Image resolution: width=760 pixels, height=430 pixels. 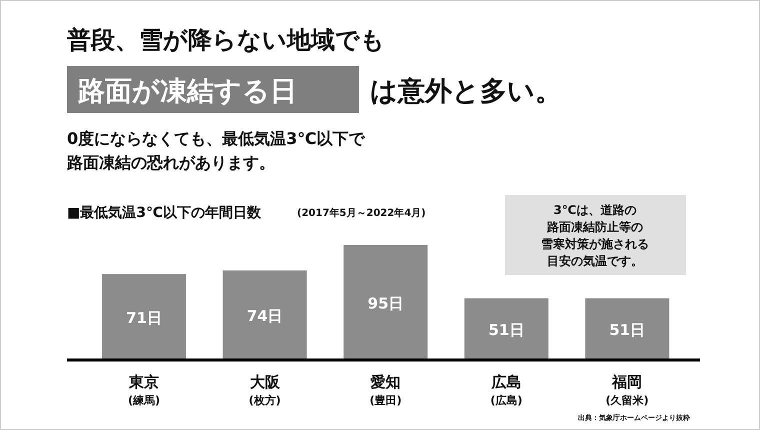 I want to click on text: 路面凍結防止等の, so click(x=594, y=227).